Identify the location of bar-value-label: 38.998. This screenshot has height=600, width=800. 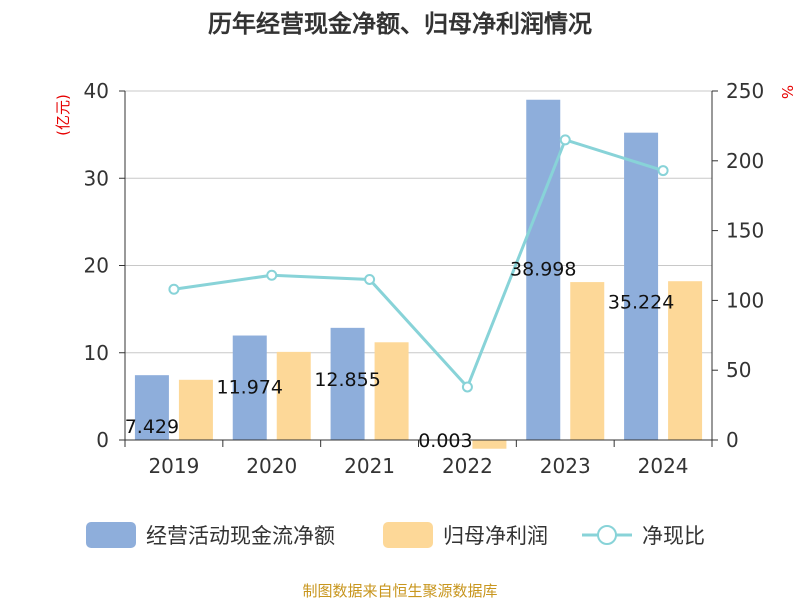
(543, 270).